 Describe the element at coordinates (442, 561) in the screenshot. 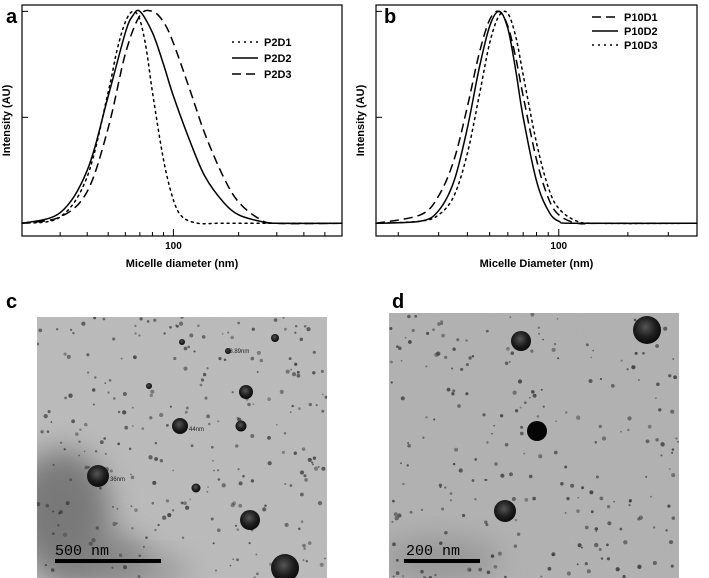

I see `scale-bar-d` at that location.